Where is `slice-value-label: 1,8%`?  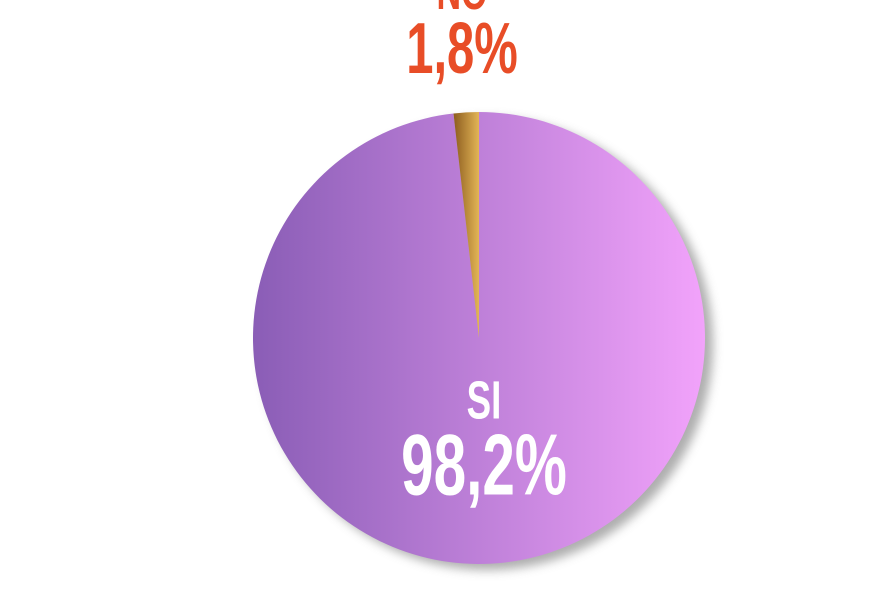
slice-value-label: 1,8% is located at coordinates (462, 49).